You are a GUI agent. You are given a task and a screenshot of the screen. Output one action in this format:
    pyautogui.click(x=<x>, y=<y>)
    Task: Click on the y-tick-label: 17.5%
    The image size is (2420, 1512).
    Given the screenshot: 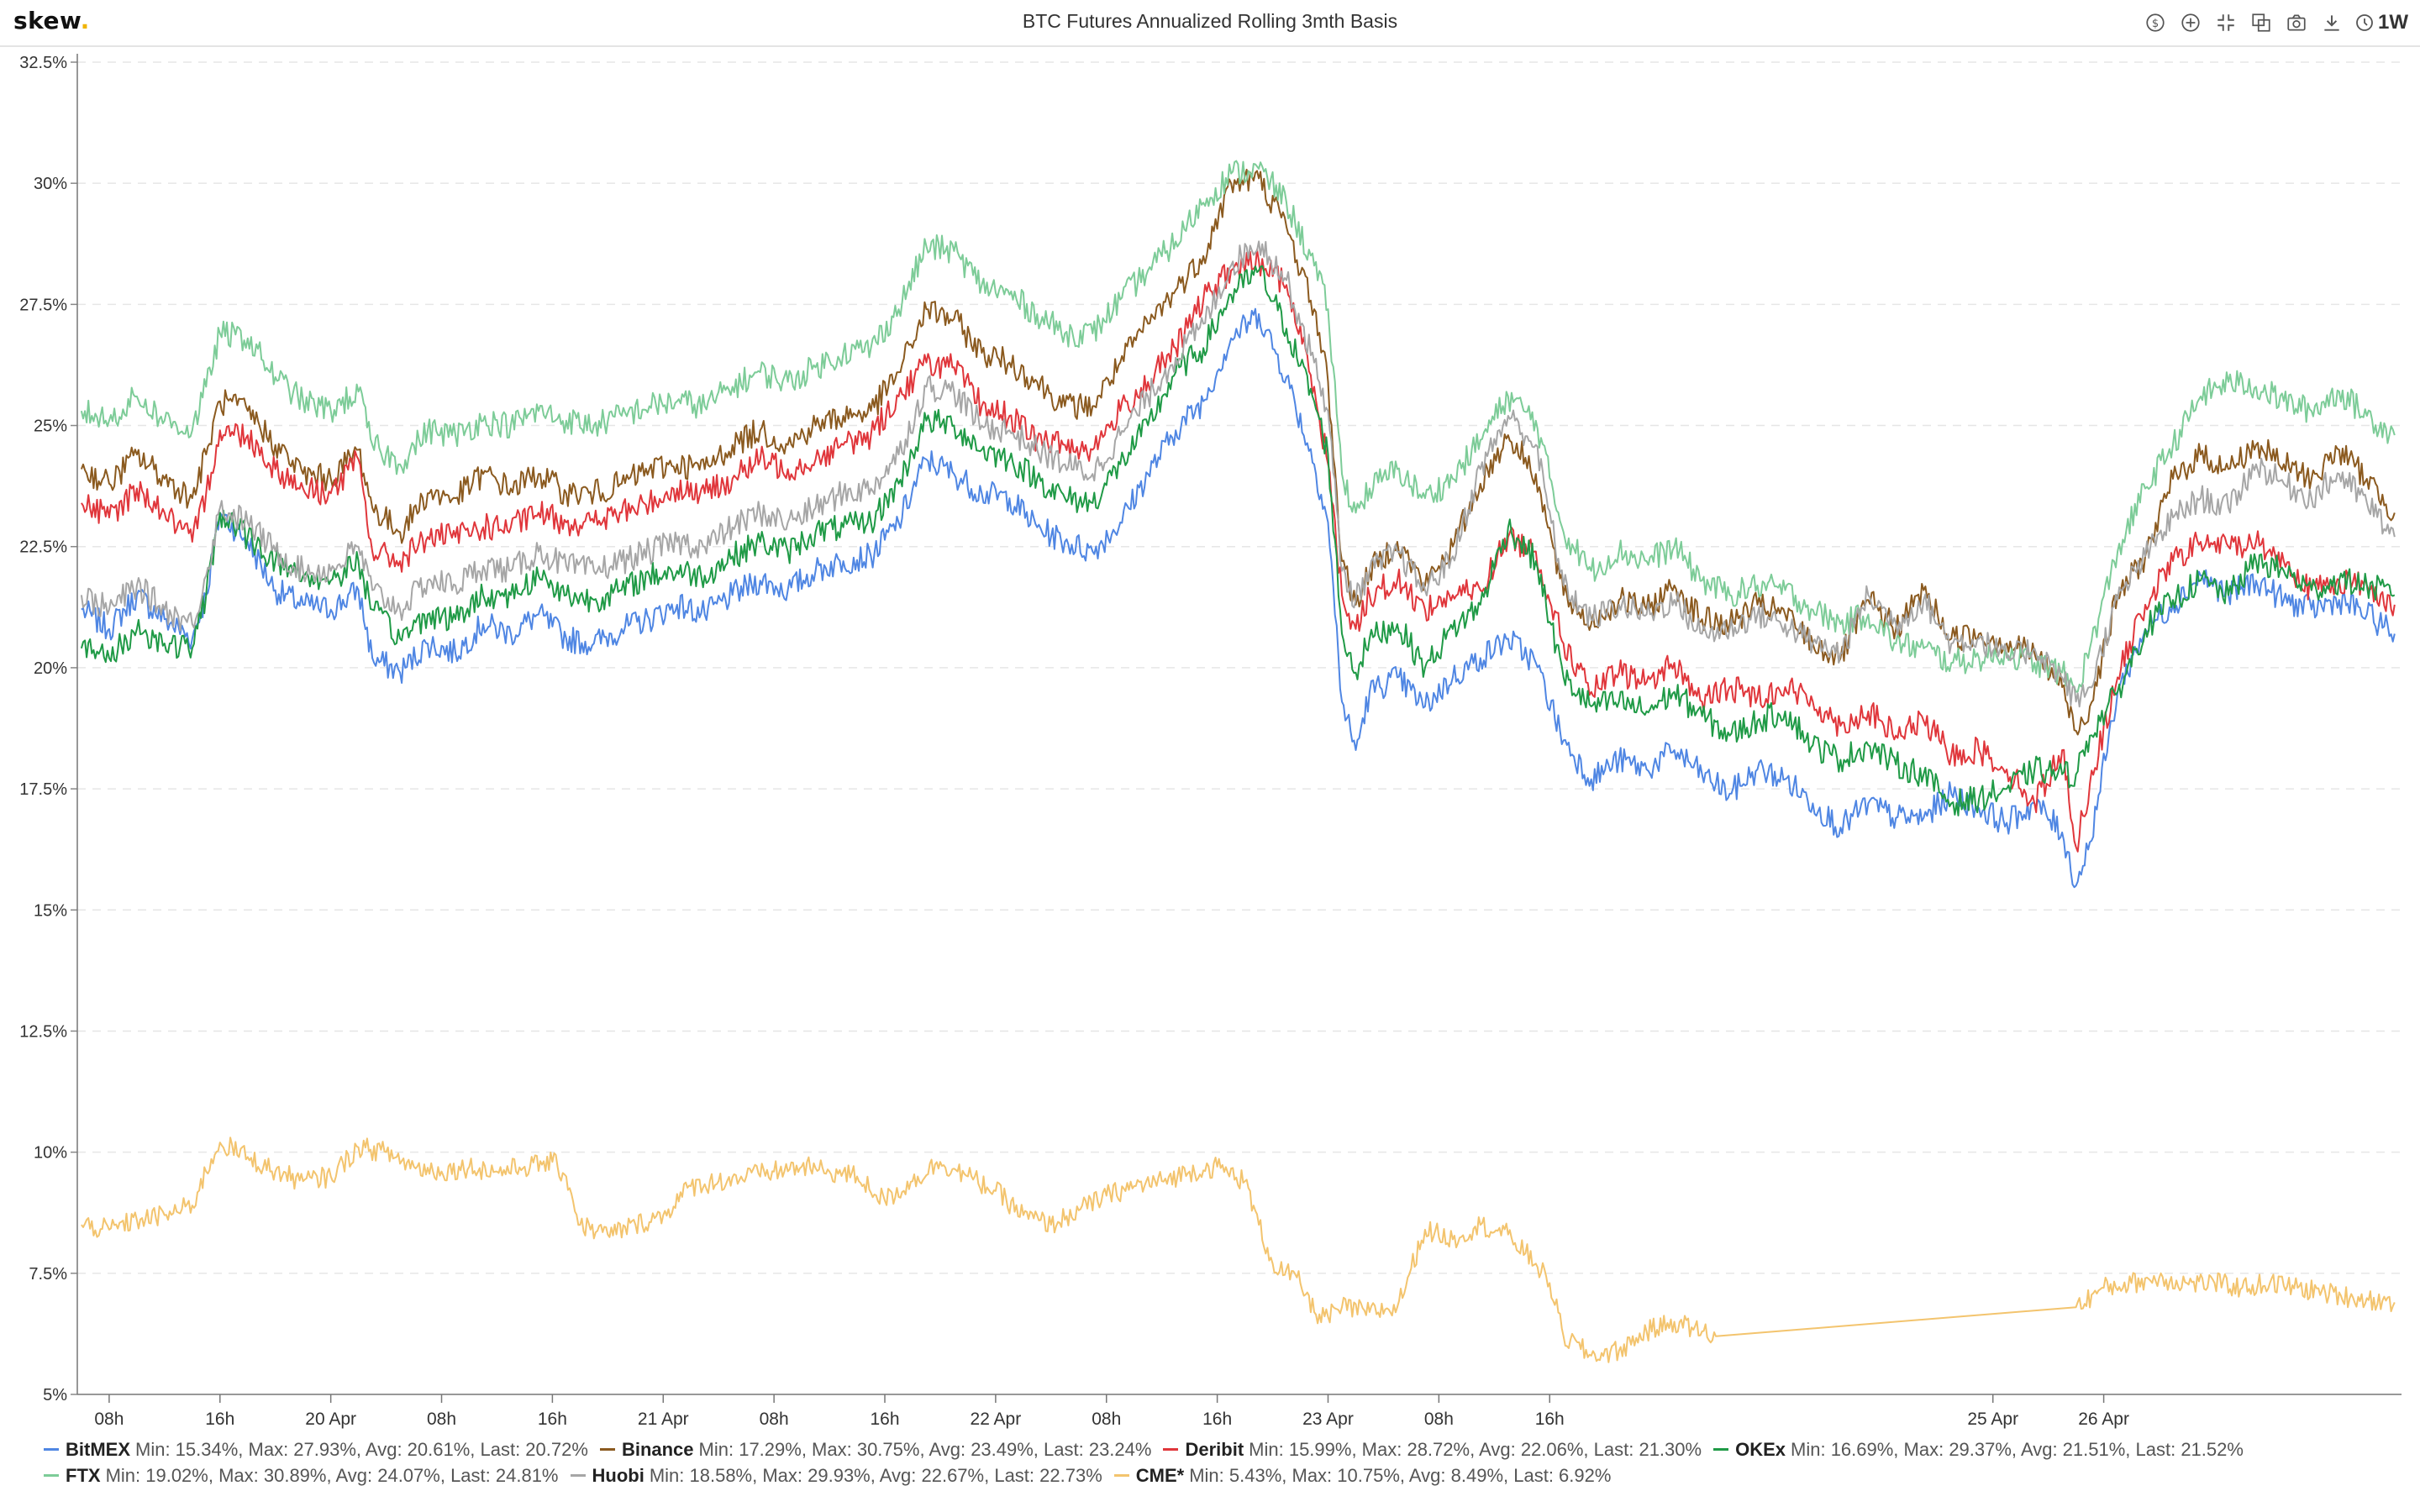 What is the action you would take?
    pyautogui.click(x=43, y=789)
    